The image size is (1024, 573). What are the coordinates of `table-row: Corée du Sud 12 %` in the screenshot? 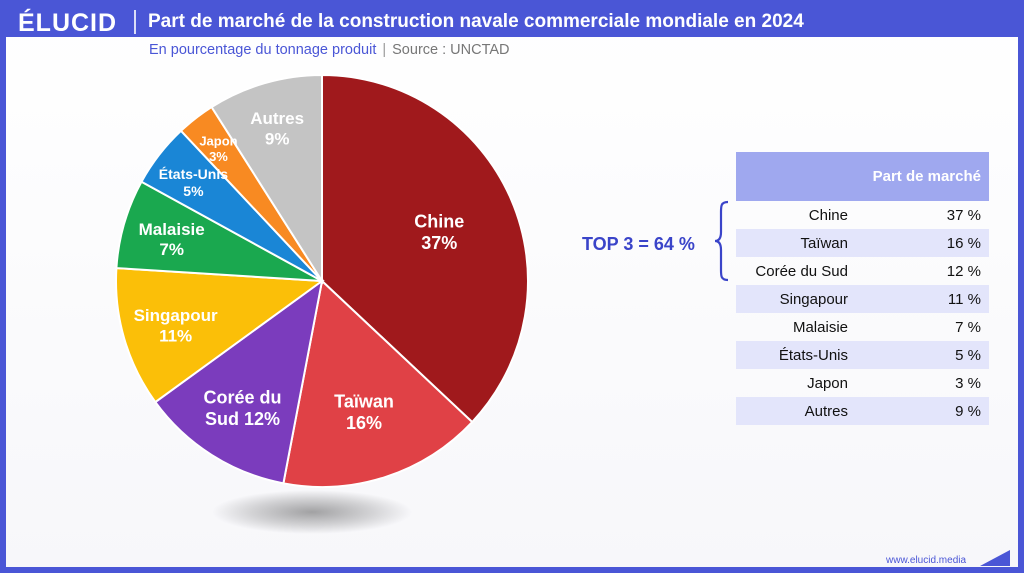 It's located at (862, 271).